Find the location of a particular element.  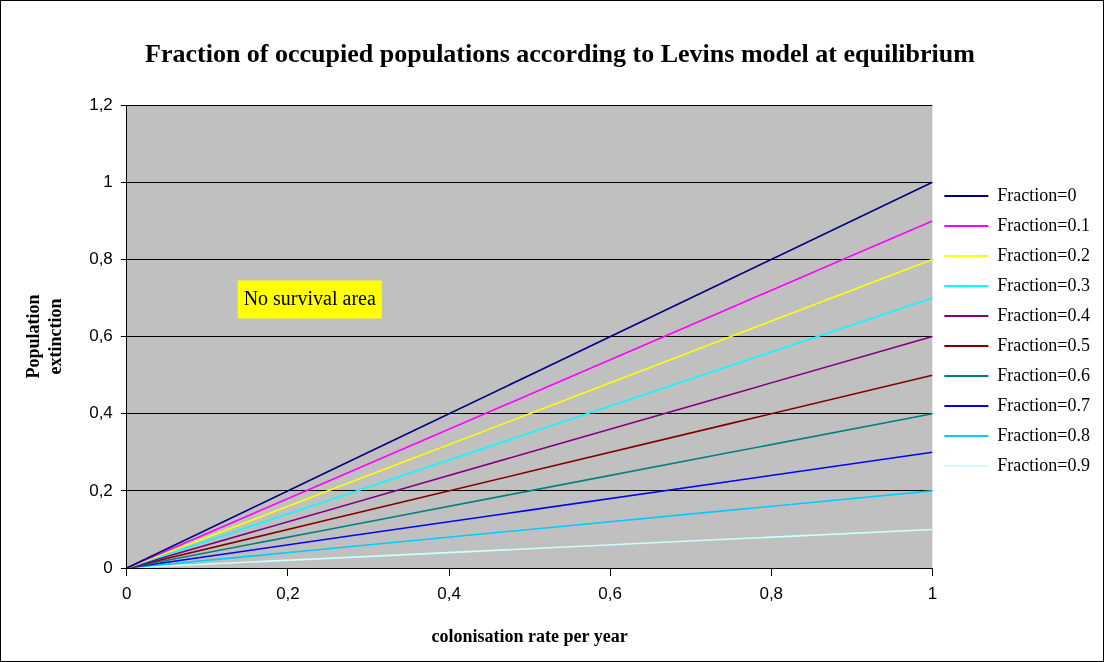

y-tick-label: 0,6 is located at coordinates (101, 336).